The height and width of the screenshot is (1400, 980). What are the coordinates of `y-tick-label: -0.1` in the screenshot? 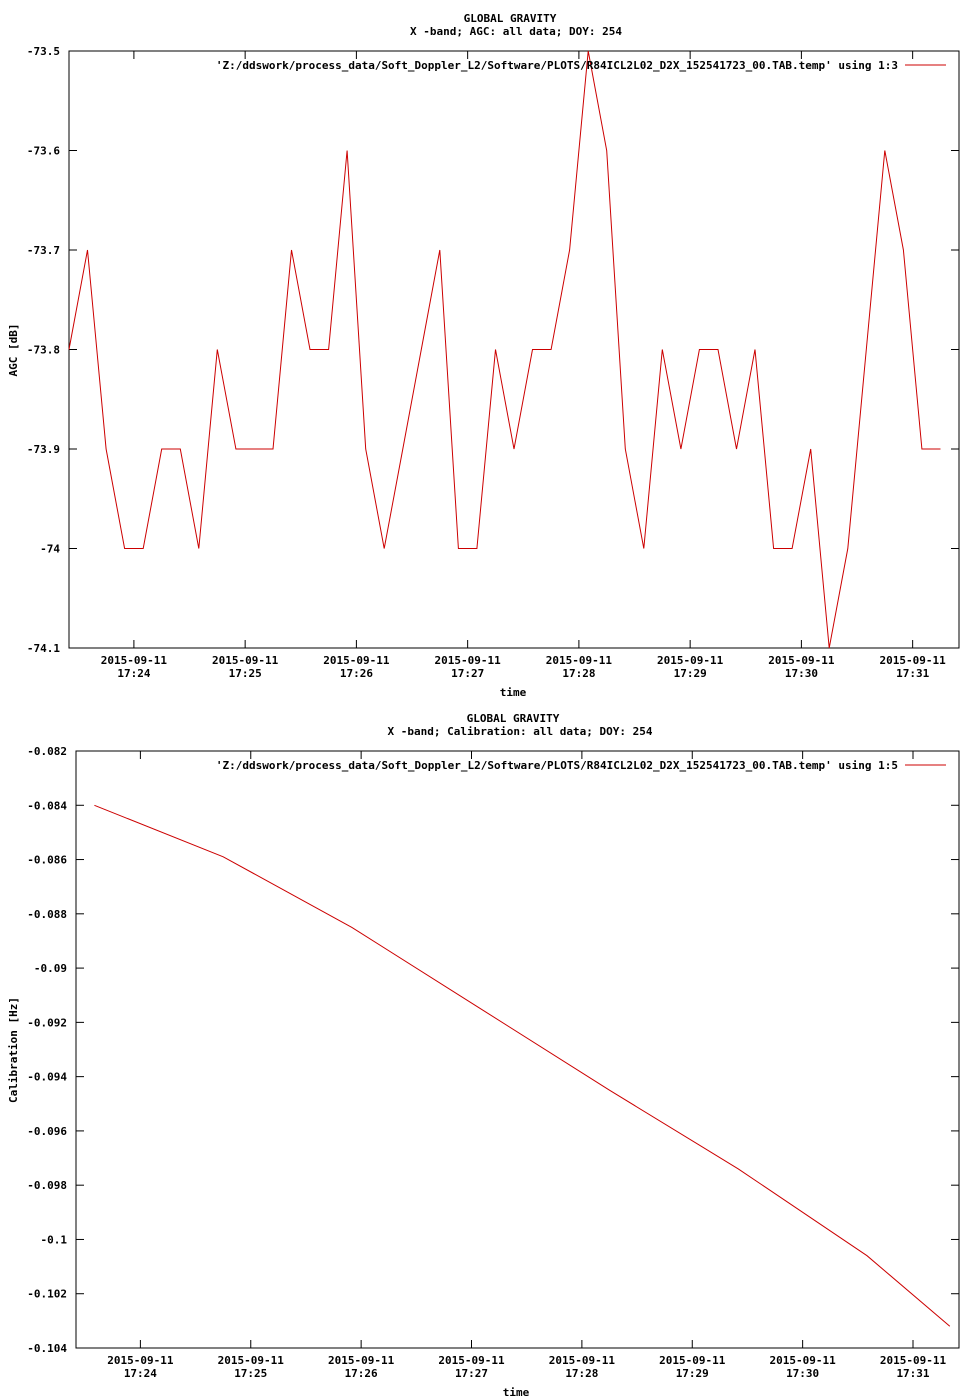 It's located at (54, 1239).